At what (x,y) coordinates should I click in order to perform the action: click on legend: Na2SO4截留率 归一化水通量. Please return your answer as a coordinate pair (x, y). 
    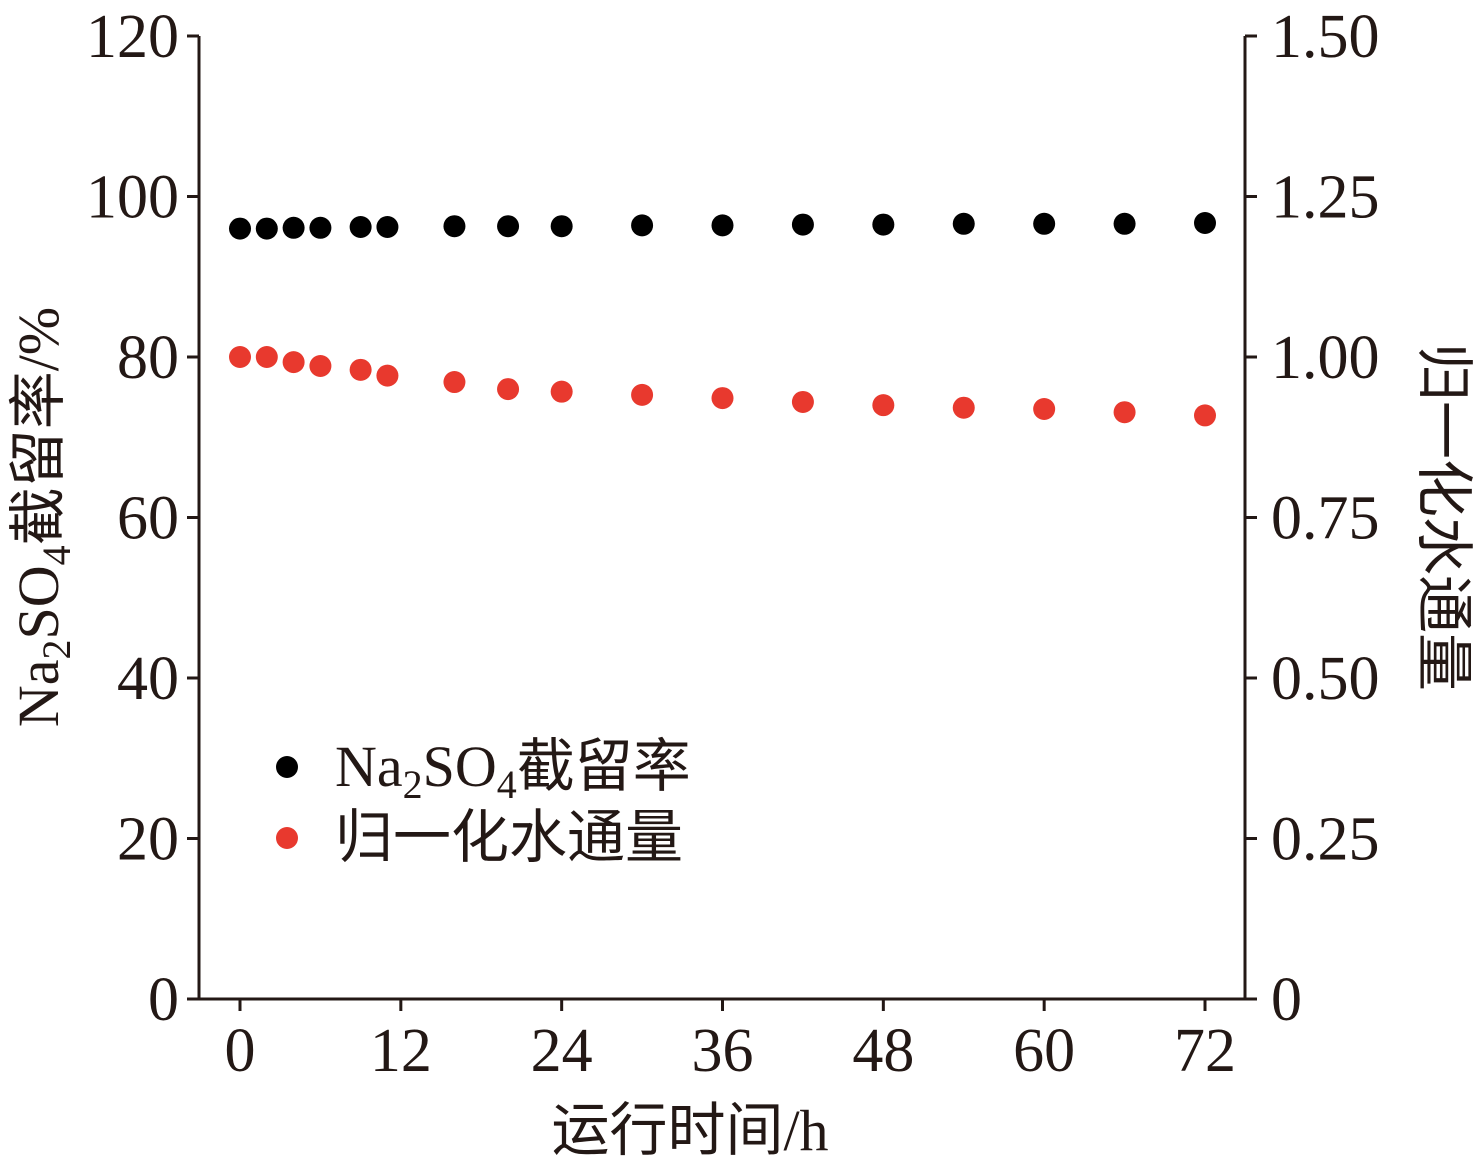
    Looking at the image, I should click on (483, 802).